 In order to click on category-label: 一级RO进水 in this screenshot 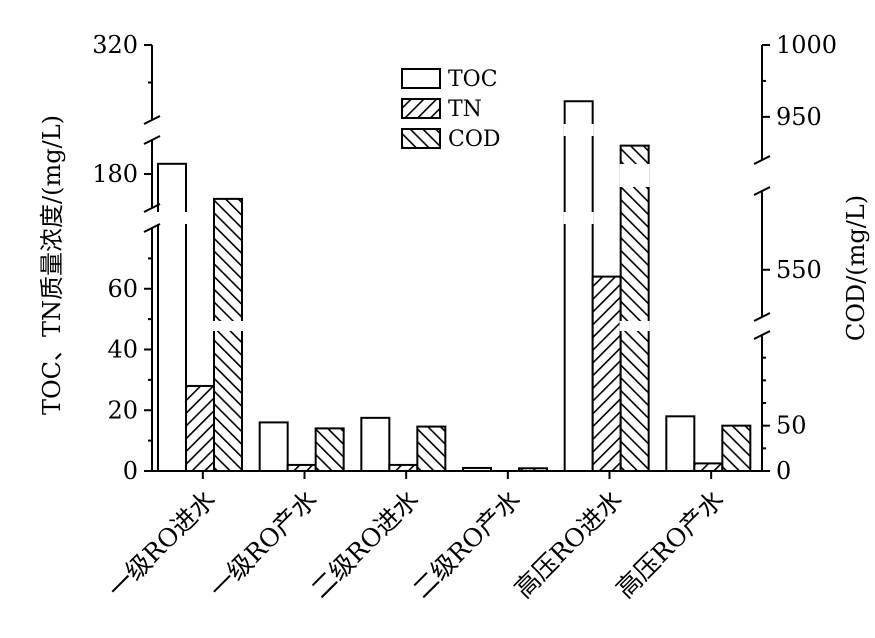, I will do `click(161, 544)`.